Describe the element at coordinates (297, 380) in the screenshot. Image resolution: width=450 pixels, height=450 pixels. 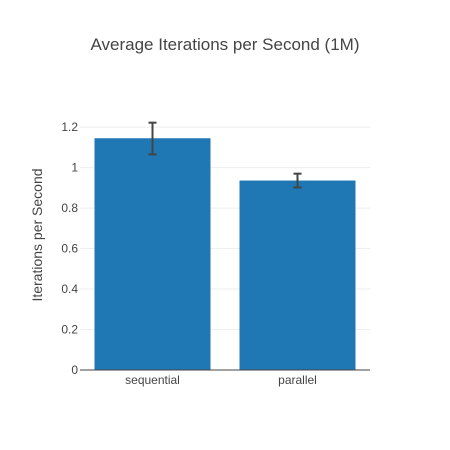
I see `x-tick-label: parallel` at that location.